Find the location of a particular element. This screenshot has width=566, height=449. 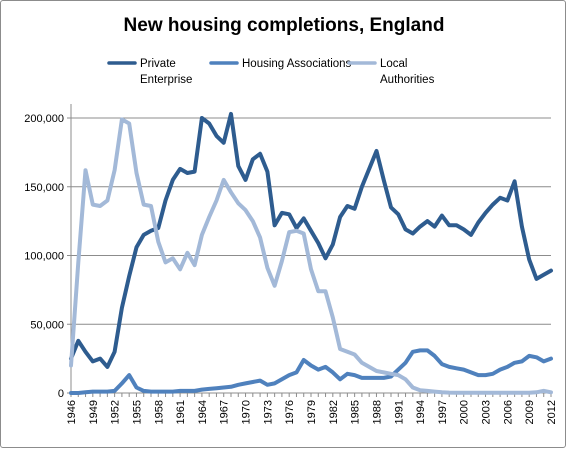

legend-label-housing-associations-0: Housing Associations is located at coordinates (297, 64).